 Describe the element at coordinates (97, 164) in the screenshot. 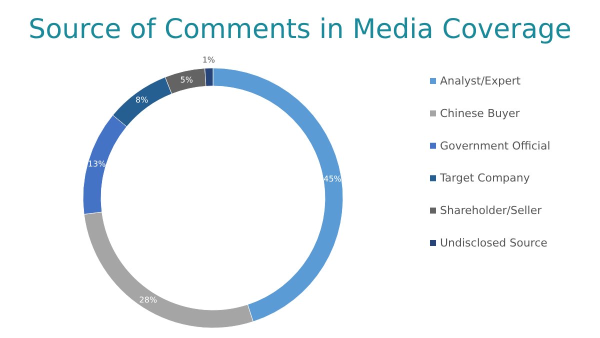

I see `data-label: 13%` at that location.